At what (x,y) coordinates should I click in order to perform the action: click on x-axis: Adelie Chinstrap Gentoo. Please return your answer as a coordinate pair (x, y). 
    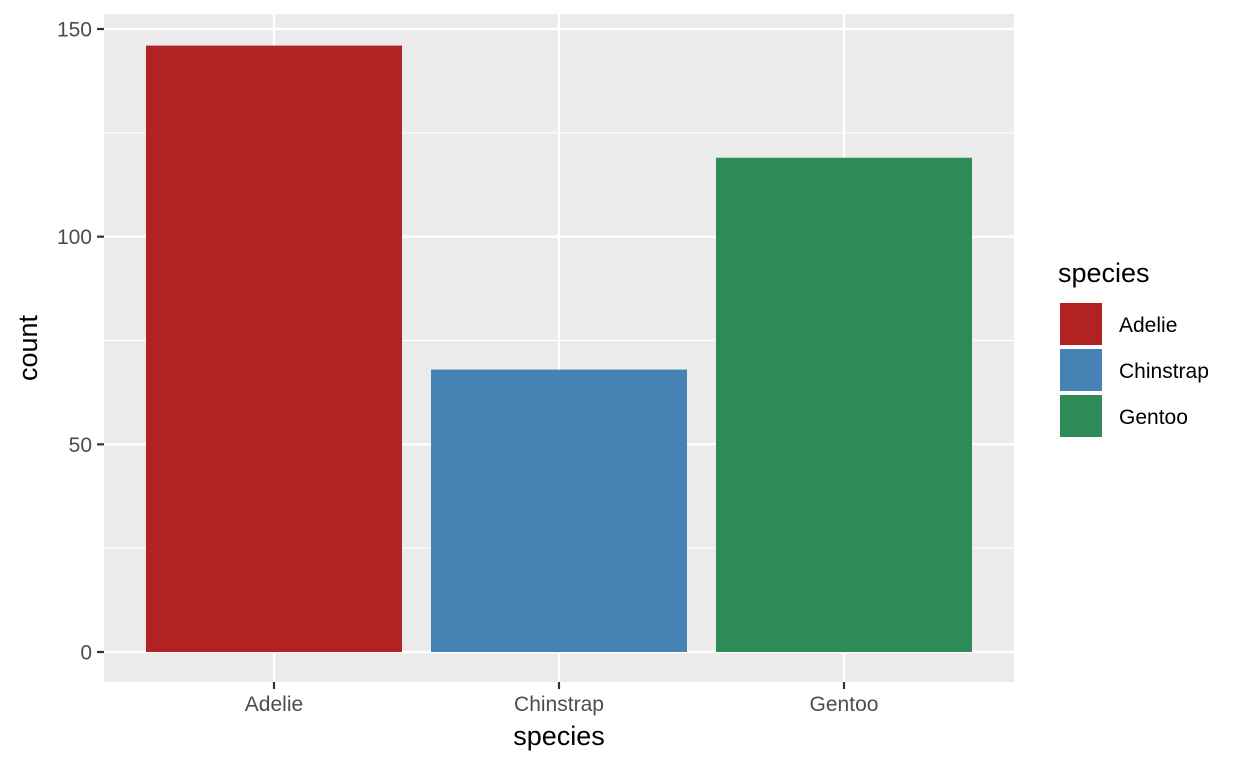
    Looking at the image, I should click on (562, 699).